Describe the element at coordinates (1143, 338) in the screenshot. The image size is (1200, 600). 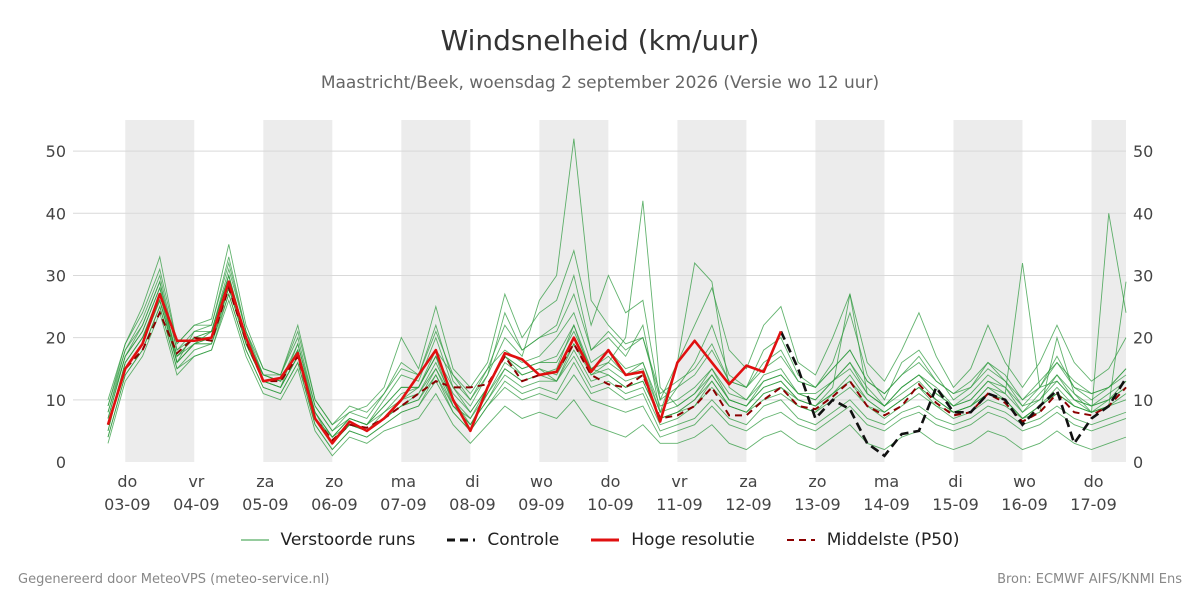
I see `y-tick-label-right: 20` at that location.